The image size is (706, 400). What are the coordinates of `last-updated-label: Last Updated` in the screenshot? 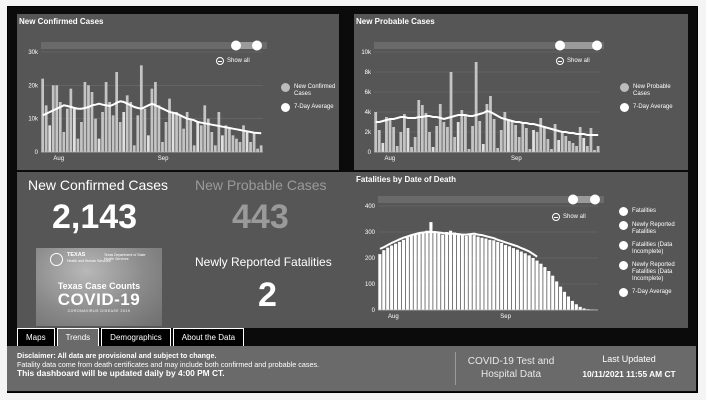 It's located at (629, 359).